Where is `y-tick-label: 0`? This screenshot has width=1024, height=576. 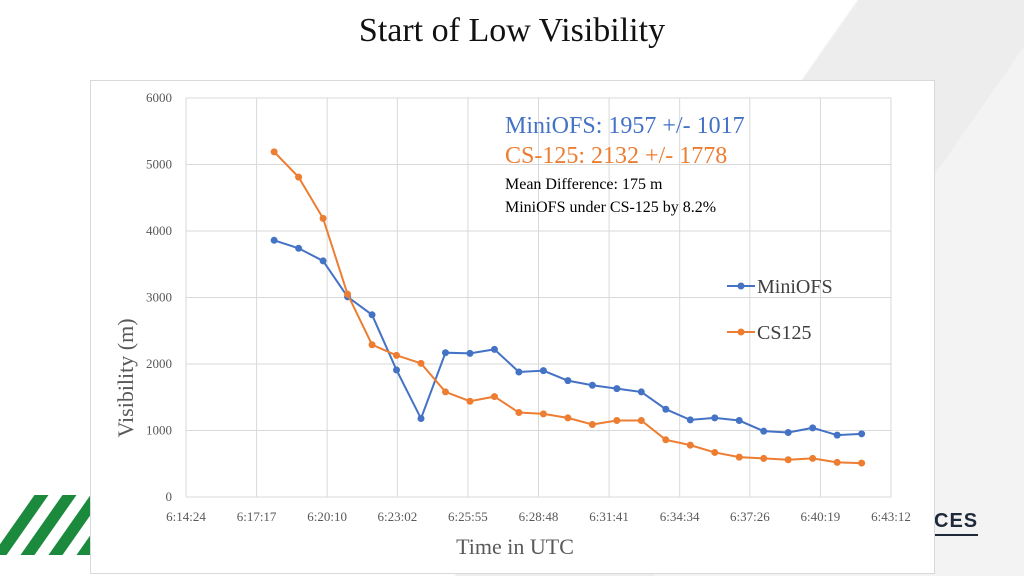
y-tick-label: 0 is located at coordinates (169, 496).